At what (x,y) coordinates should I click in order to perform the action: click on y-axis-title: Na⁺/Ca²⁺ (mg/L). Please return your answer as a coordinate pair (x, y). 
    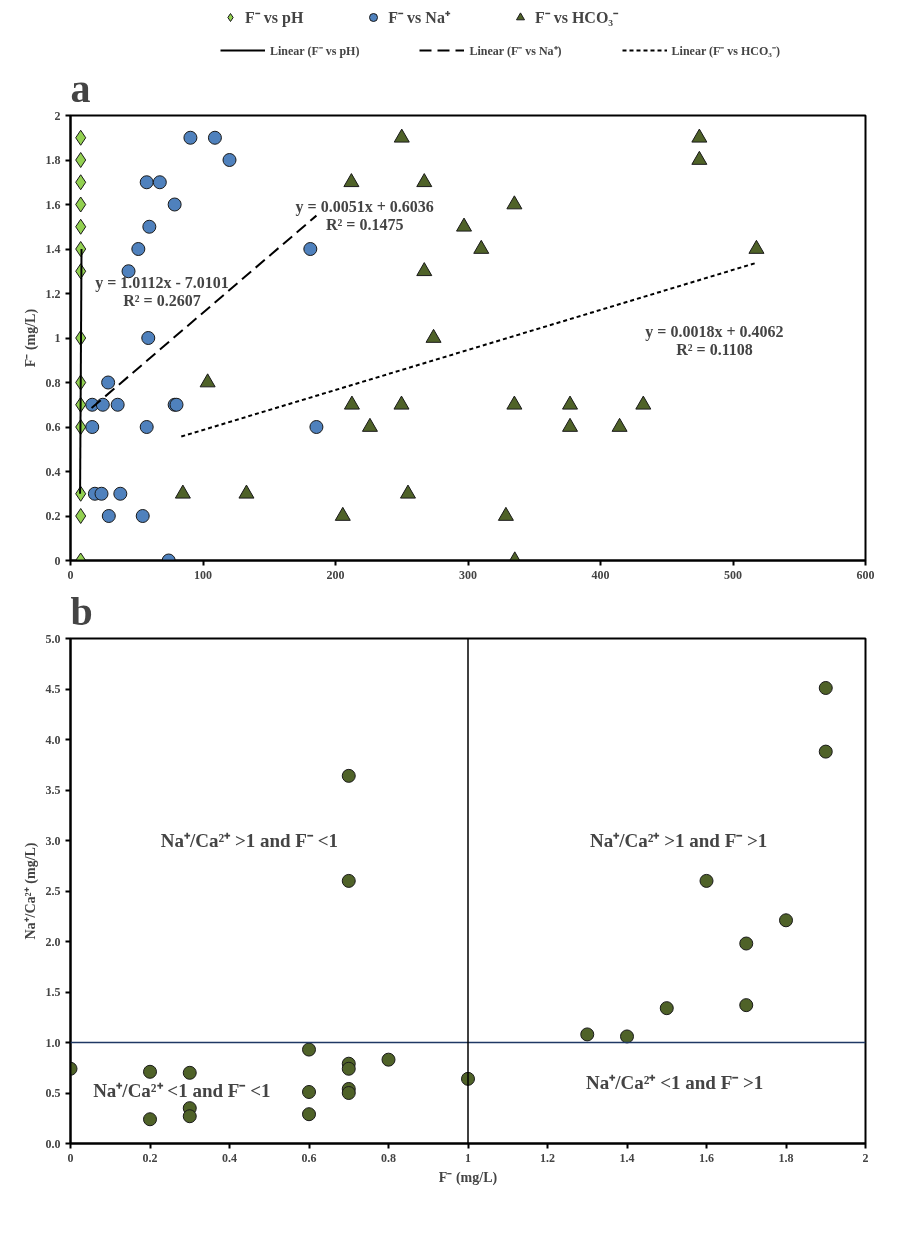
    Looking at the image, I should click on (30, 891).